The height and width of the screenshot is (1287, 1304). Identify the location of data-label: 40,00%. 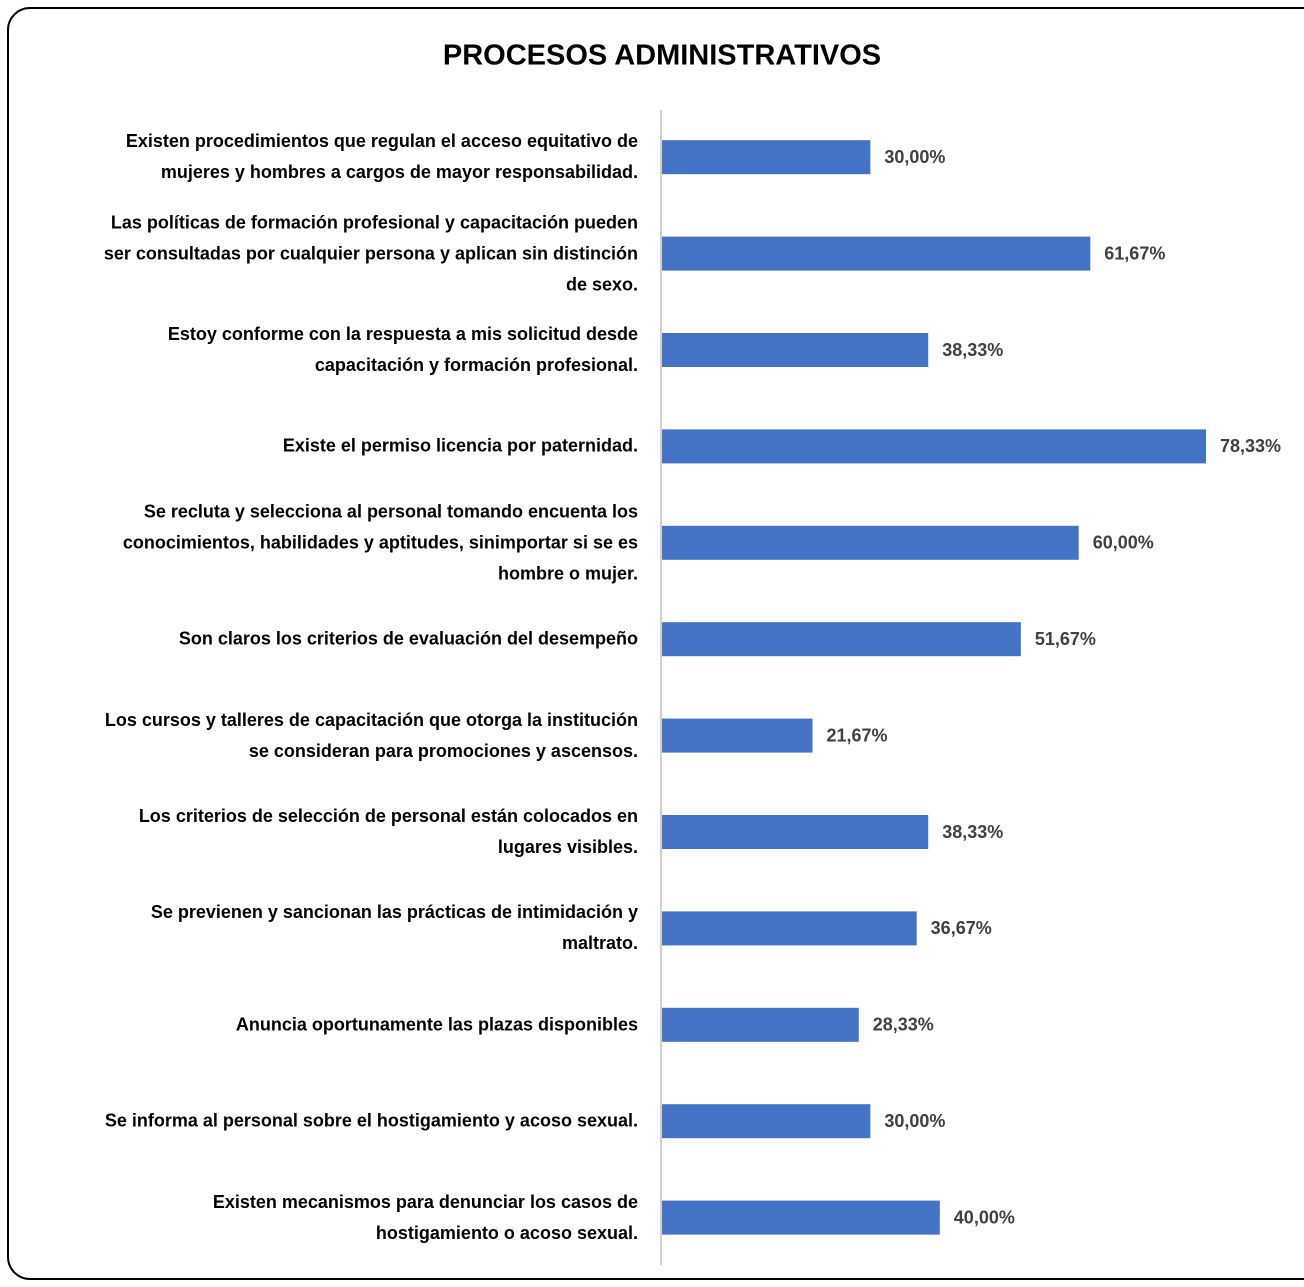
(984, 1217).